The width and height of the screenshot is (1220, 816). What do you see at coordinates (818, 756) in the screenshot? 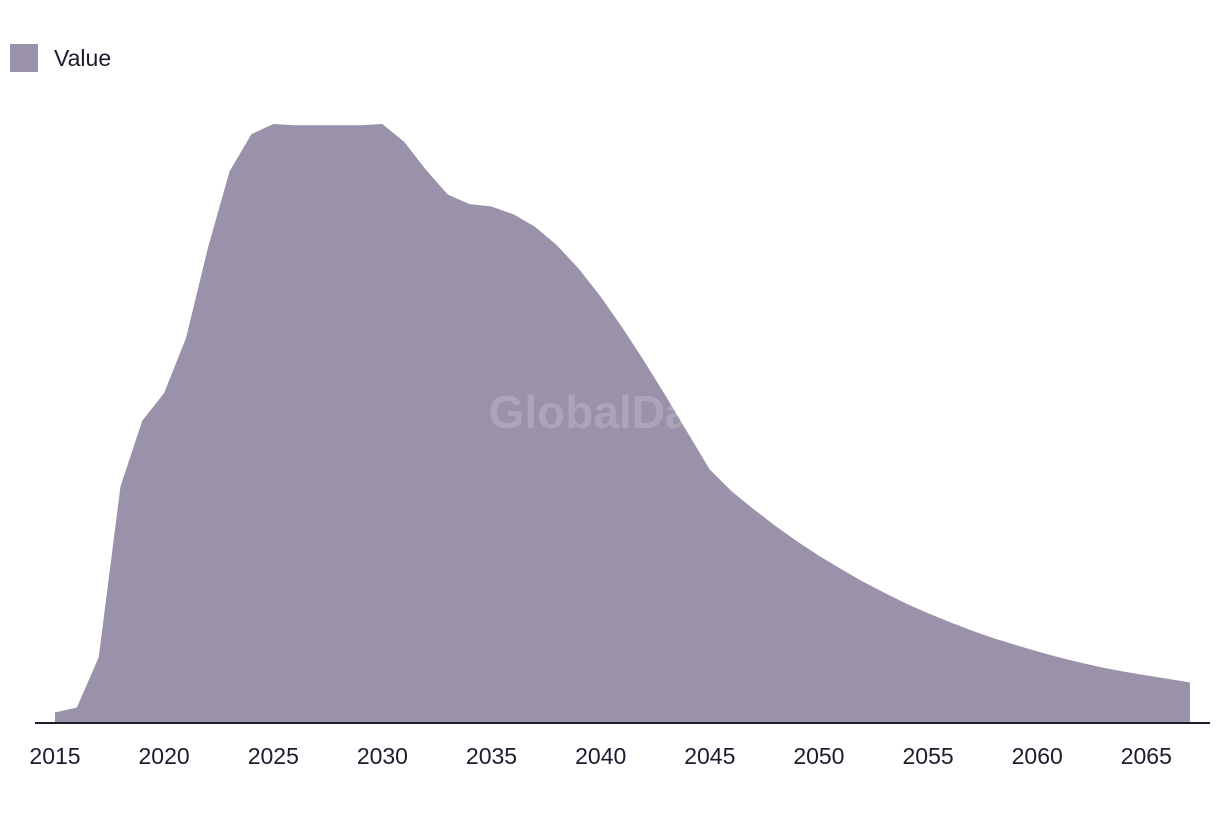
I see `x-tick-label: 2050` at bounding box center [818, 756].